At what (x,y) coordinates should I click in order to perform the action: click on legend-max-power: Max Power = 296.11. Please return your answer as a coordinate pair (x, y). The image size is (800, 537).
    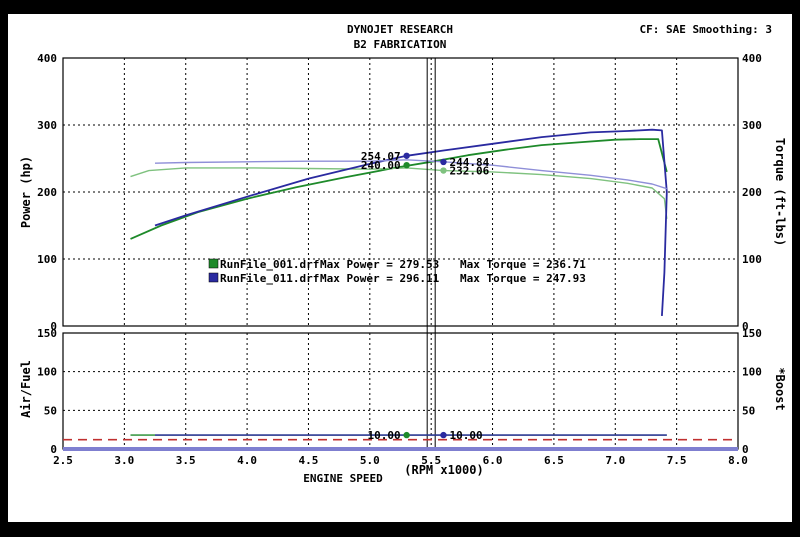
    Looking at the image, I should click on (380, 278).